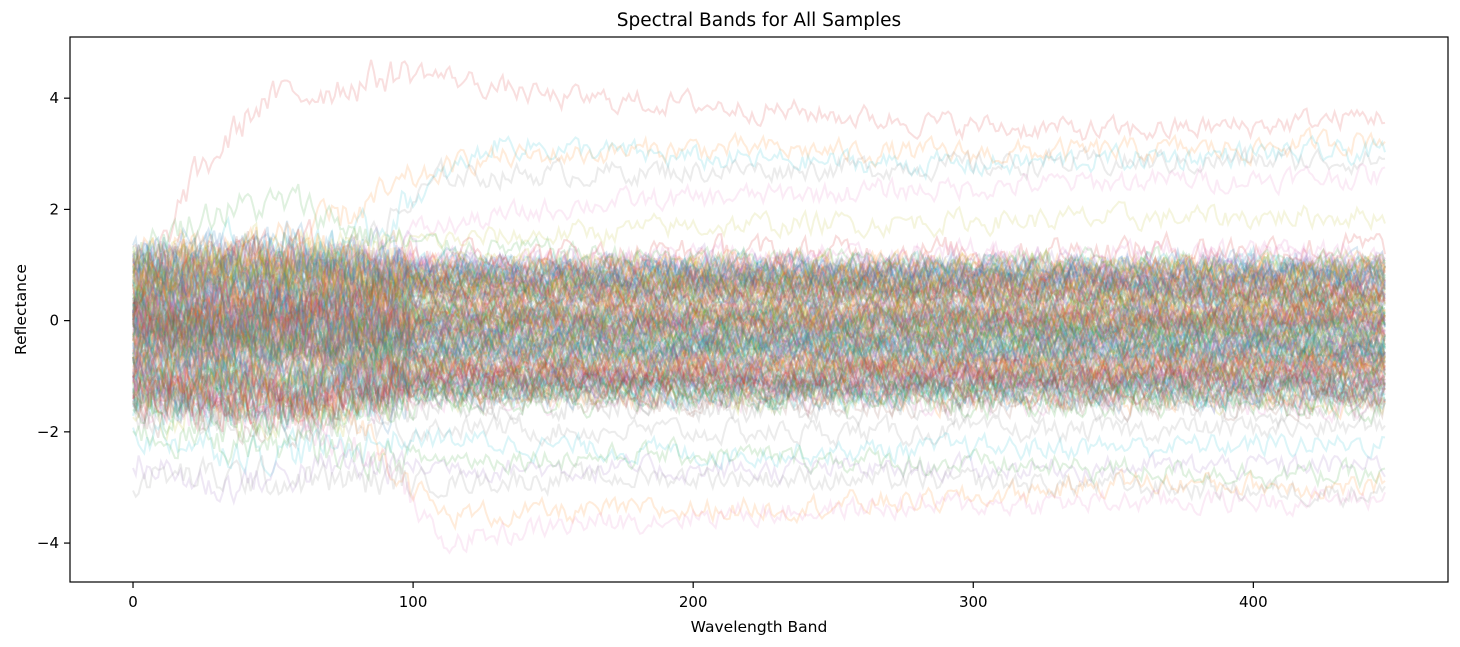 This screenshot has width=1460, height=647. Describe the element at coordinates (54, 98) in the screenshot. I see `y-tick-label: 4` at that location.